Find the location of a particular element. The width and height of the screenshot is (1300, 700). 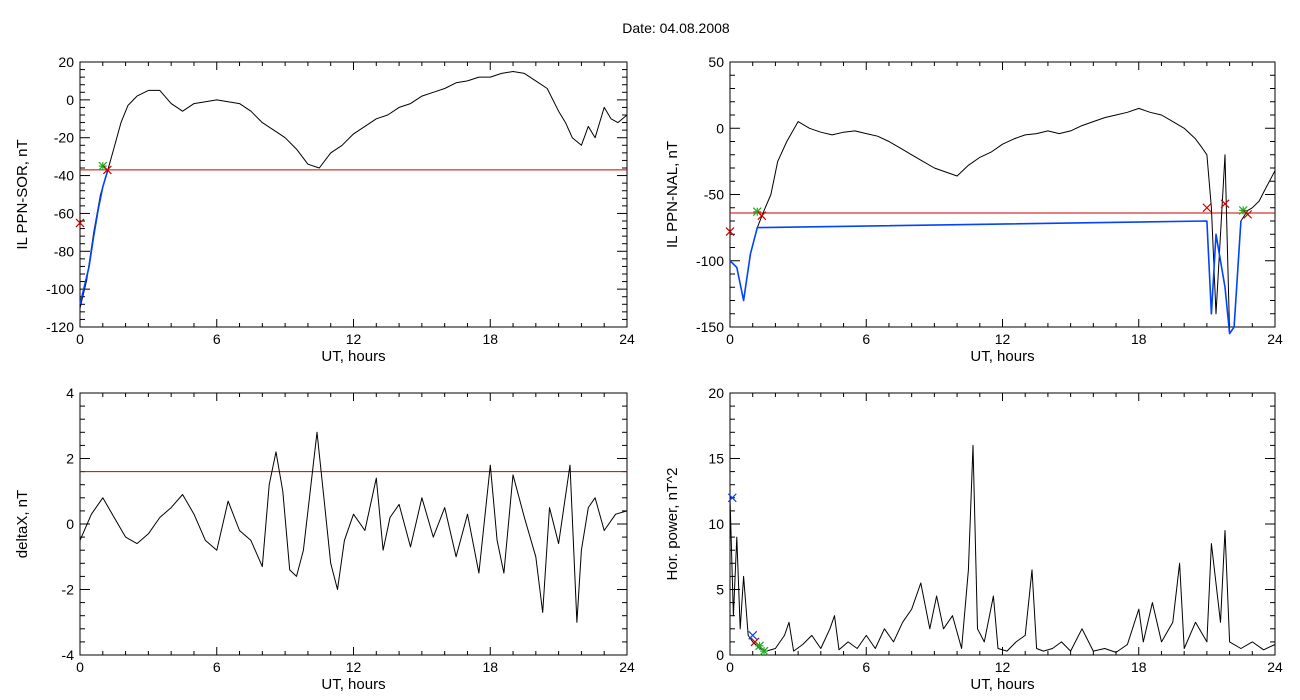

y-tick-label: 15 is located at coordinates (716, 459).